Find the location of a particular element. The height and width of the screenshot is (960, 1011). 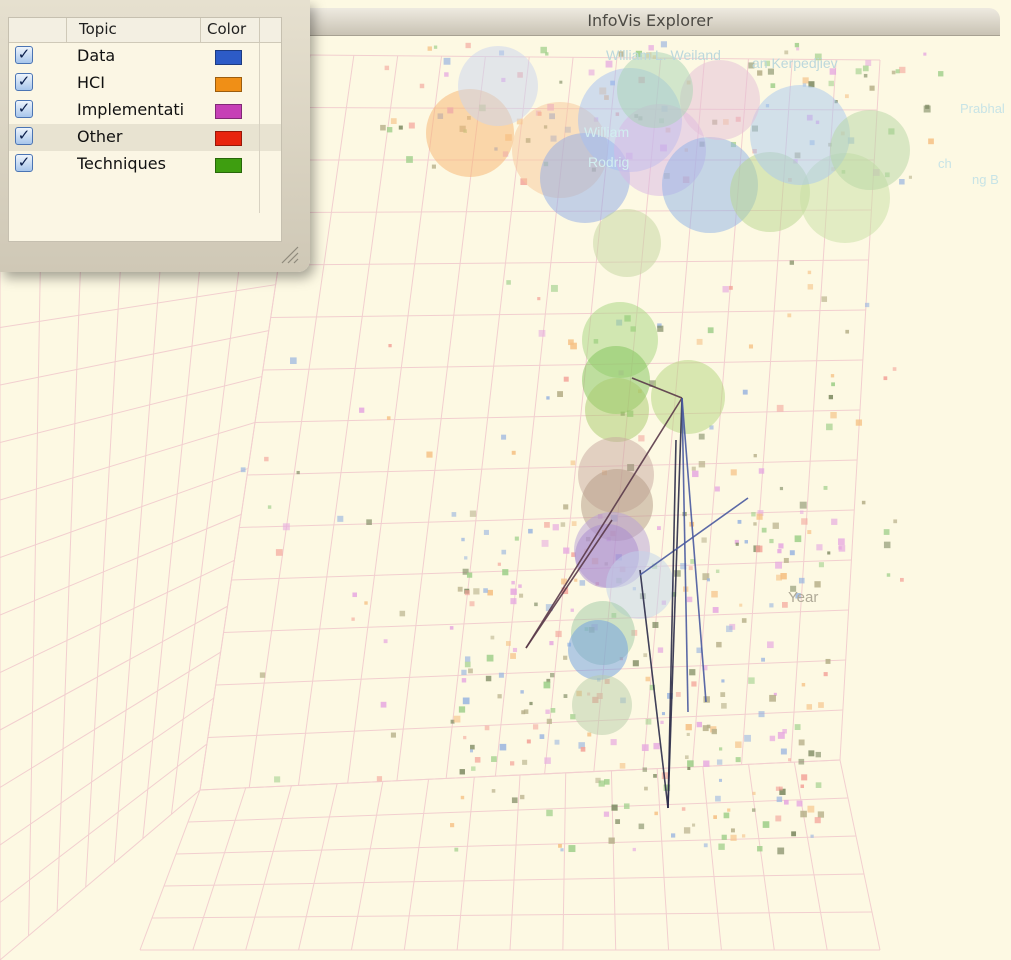

topic-legend-panel: Topic Color ✓ Data ✓ HCI ✓ Implementati is located at coordinates (155, 136).